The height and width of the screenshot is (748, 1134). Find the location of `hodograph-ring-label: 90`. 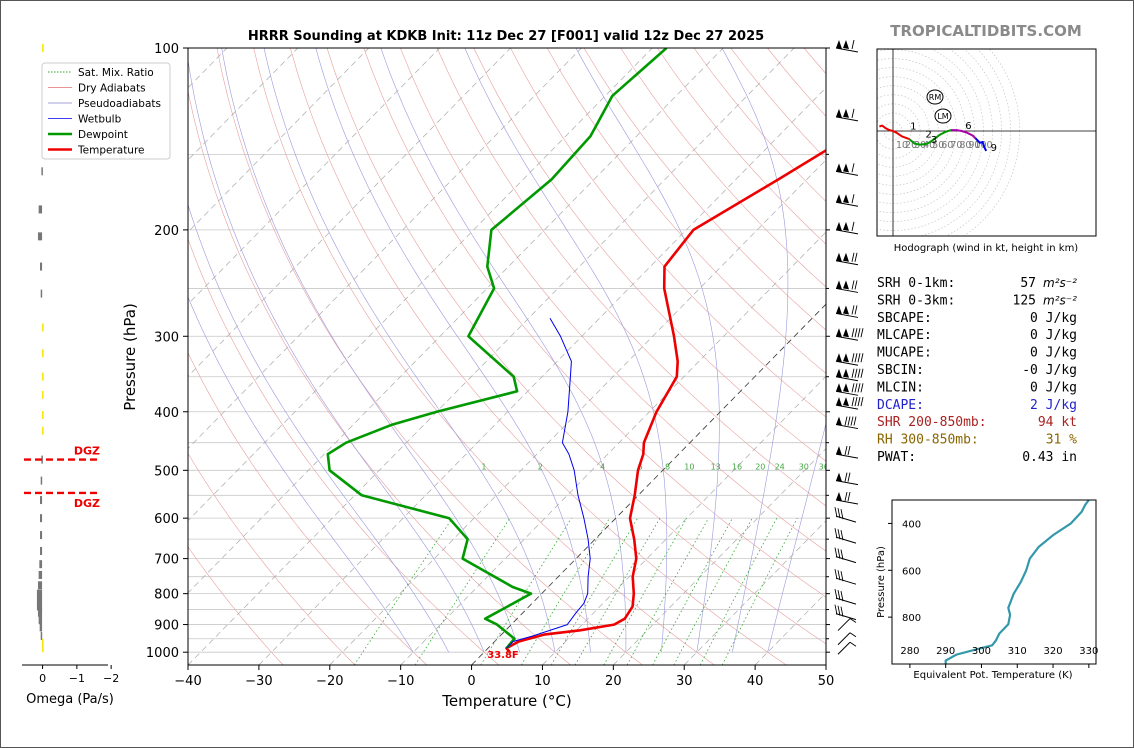

hodograph-ring-label: 90 is located at coordinates (974, 145).